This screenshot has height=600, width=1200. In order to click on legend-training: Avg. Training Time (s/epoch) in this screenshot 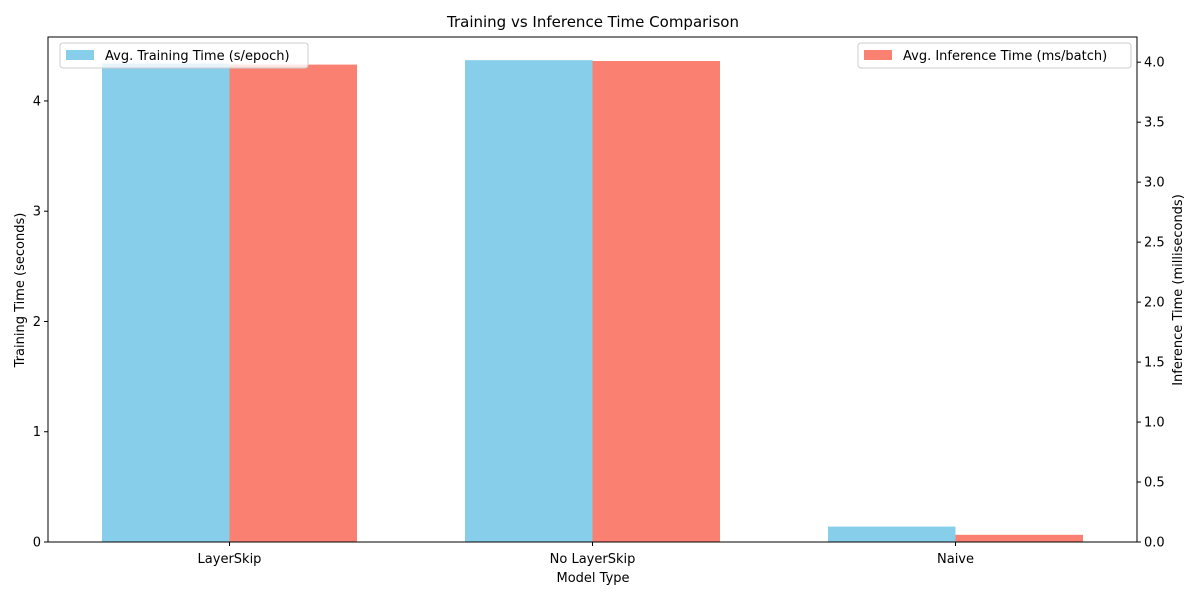, I will do `click(184, 55)`.